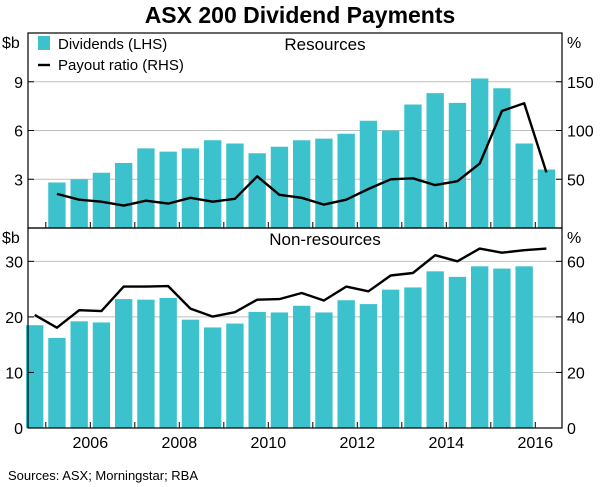  I want to click on x-tick-label: 2012, so click(358, 443).